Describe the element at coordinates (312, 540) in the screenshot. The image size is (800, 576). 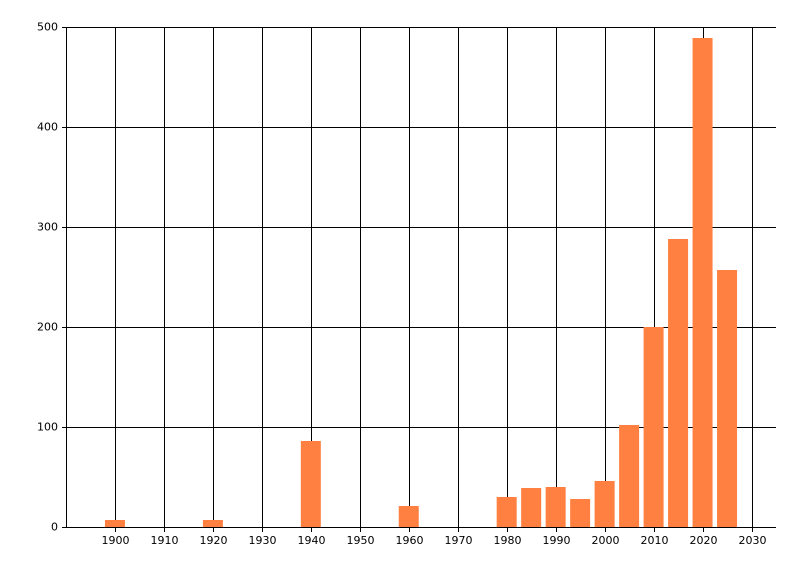
I see `x-tick-label: 1940` at that location.